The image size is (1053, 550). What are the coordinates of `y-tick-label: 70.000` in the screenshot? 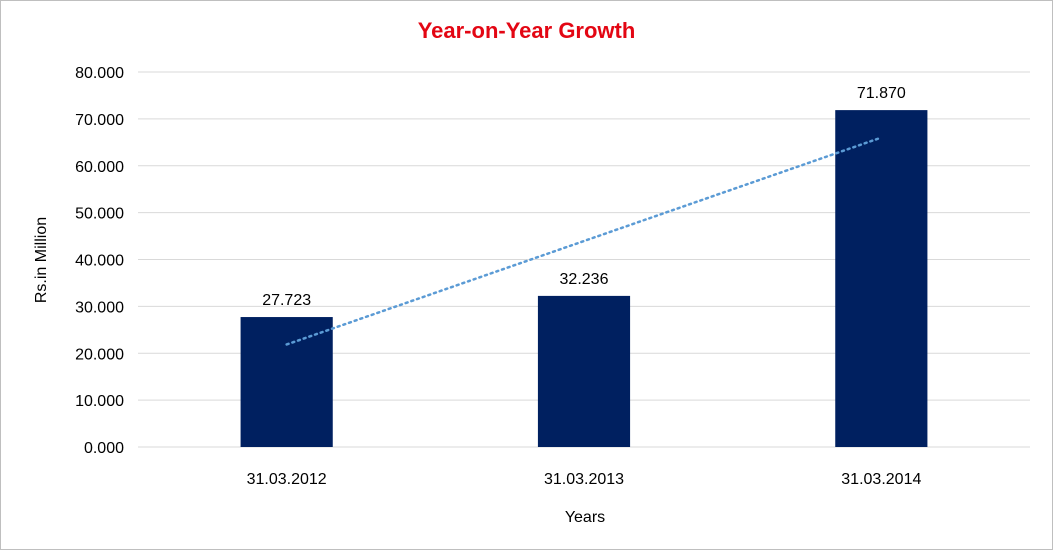 It's located at (99, 120).